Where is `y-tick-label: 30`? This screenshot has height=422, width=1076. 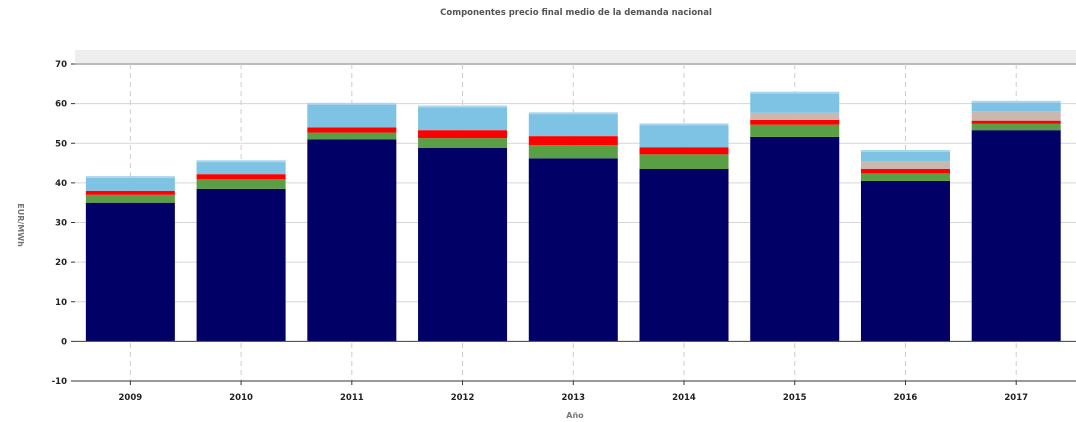 y-tick-label: 30 is located at coordinates (61, 224).